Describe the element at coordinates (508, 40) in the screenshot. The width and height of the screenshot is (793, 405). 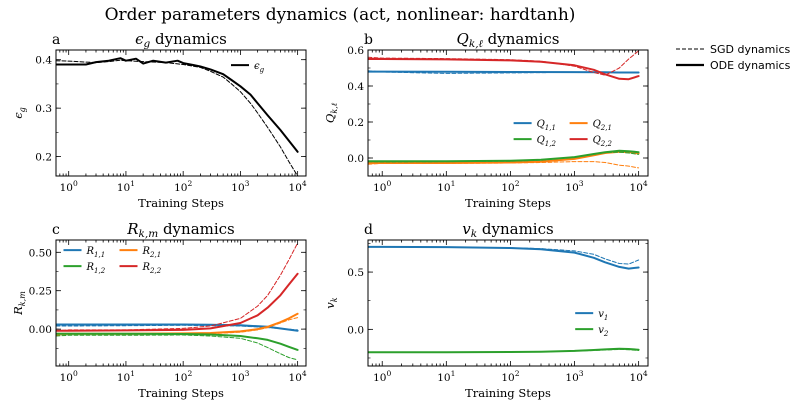
I see `panel-title: Qk,ℓ dynamics` at that location.